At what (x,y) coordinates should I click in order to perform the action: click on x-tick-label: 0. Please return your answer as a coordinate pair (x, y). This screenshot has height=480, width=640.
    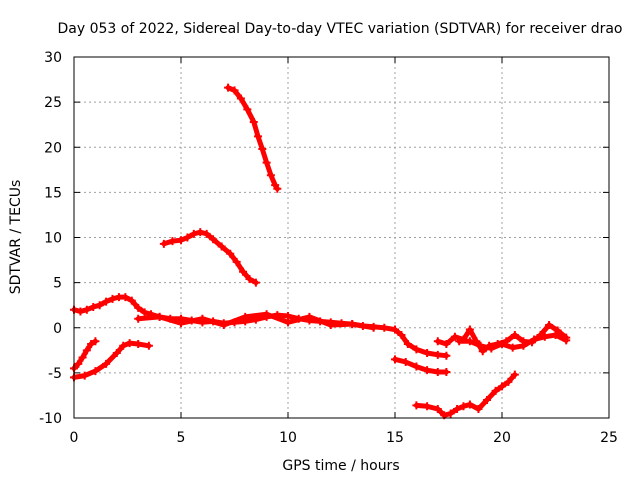
    Looking at the image, I should click on (74, 438).